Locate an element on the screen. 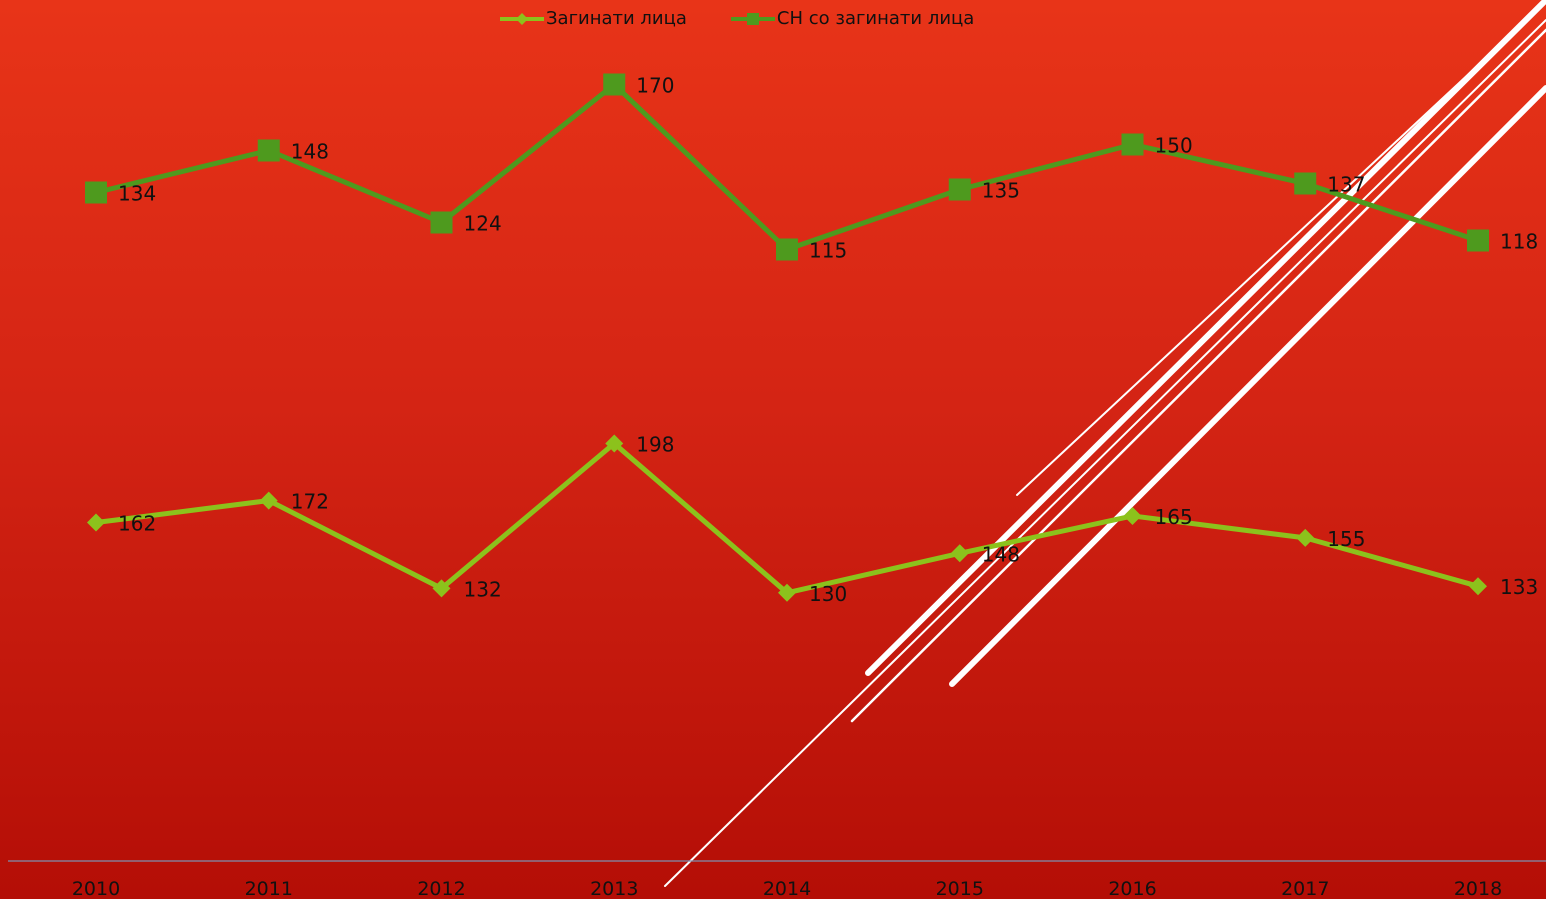 The height and width of the screenshot is (899, 1546). data-label: 134 is located at coordinates (137, 194).